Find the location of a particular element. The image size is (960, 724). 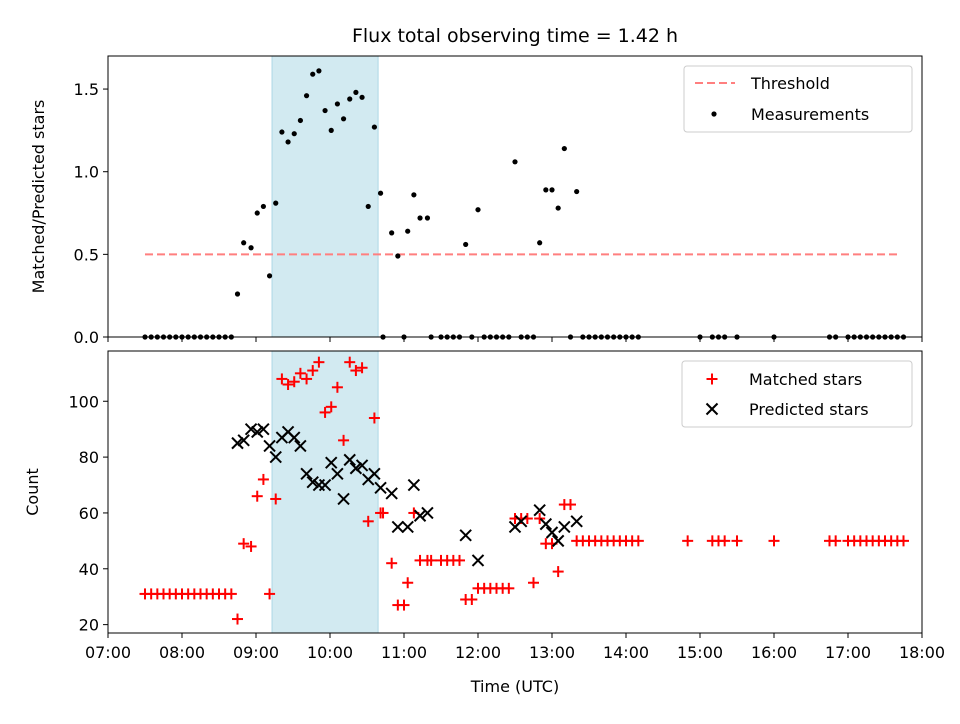

x-tick-label: 07:00 is located at coordinates (108, 652).